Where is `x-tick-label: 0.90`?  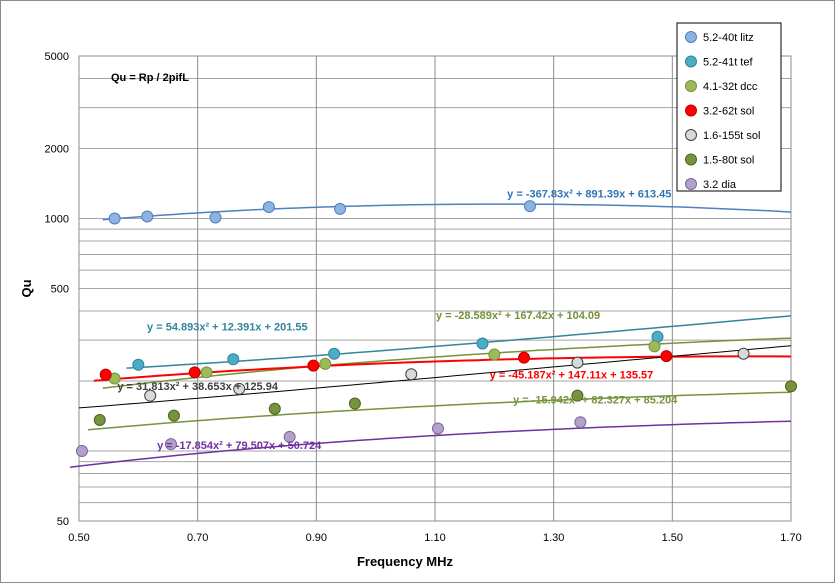 x-tick-label: 0.90 is located at coordinates (316, 538).